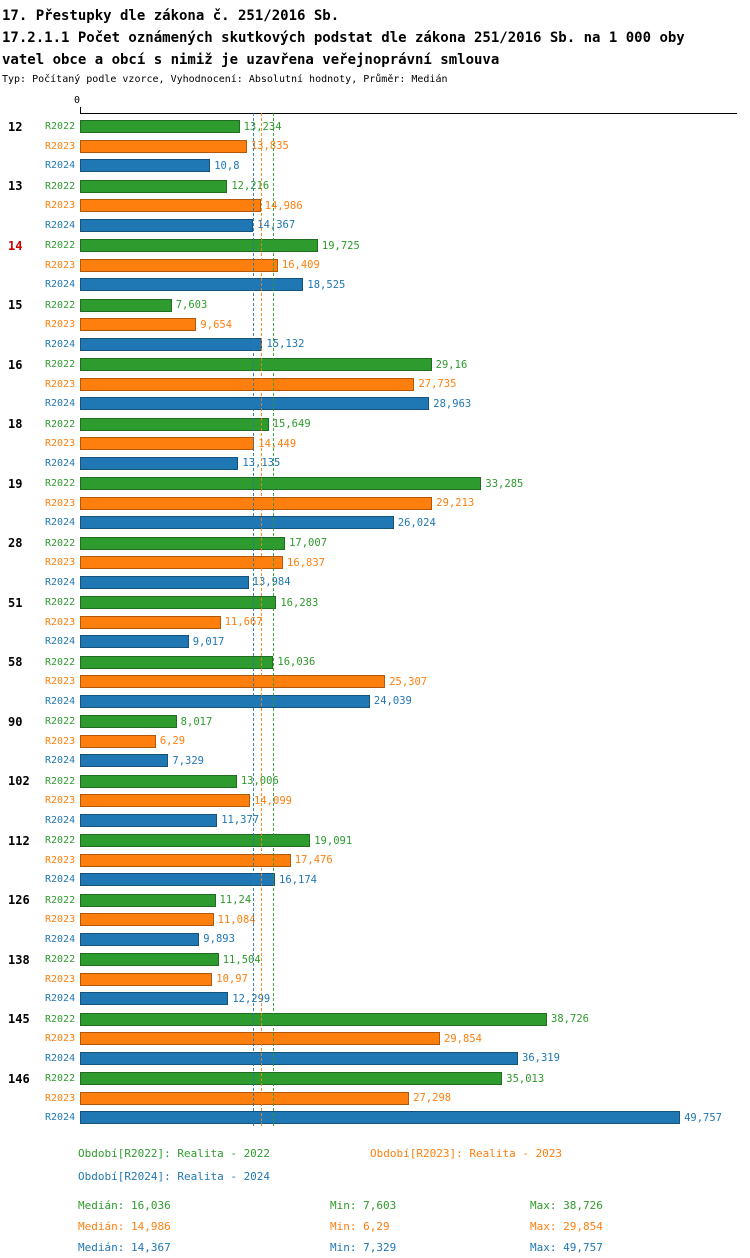 Image resolution: width=750 pixels, height=1258 pixels. What do you see at coordinates (415, 841) in the screenshot?
I see `bar-area: 19,091` at bounding box center [415, 841].